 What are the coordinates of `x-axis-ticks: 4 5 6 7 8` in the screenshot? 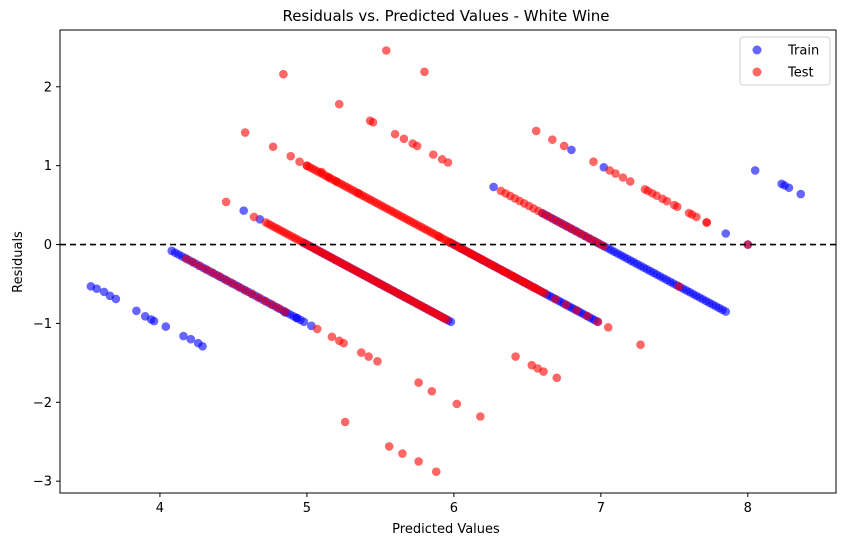 It's located at (454, 504).